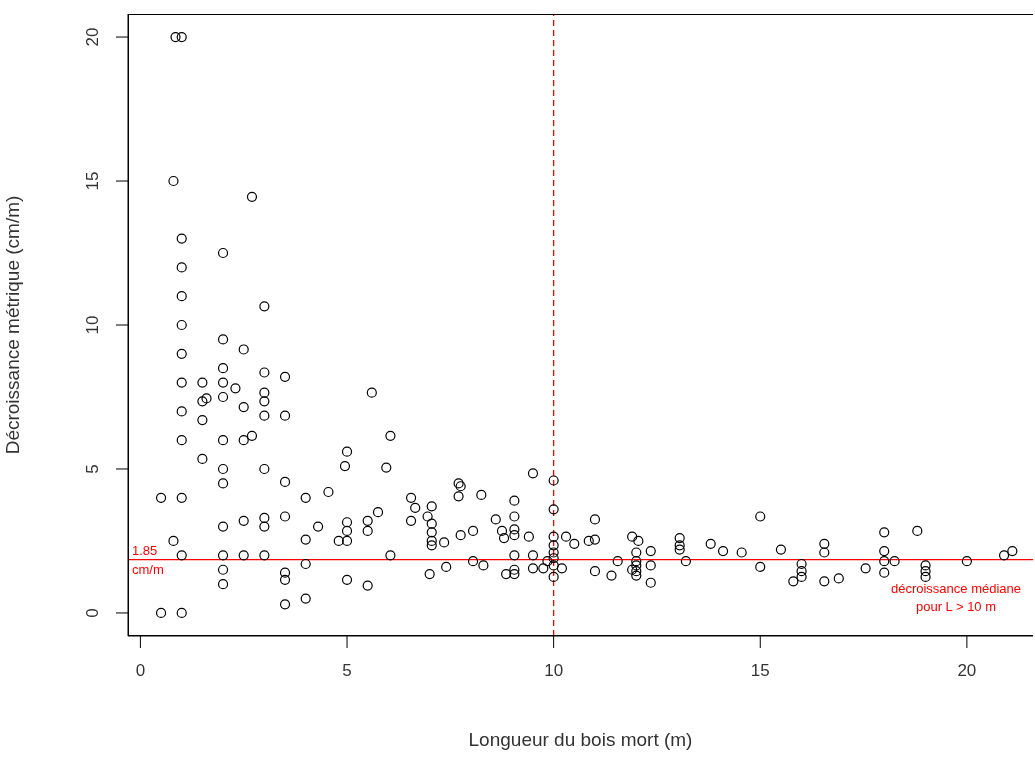  Describe the element at coordinates (967, 671) in the screenshot. I see `x-tick-label: 20` at that location.